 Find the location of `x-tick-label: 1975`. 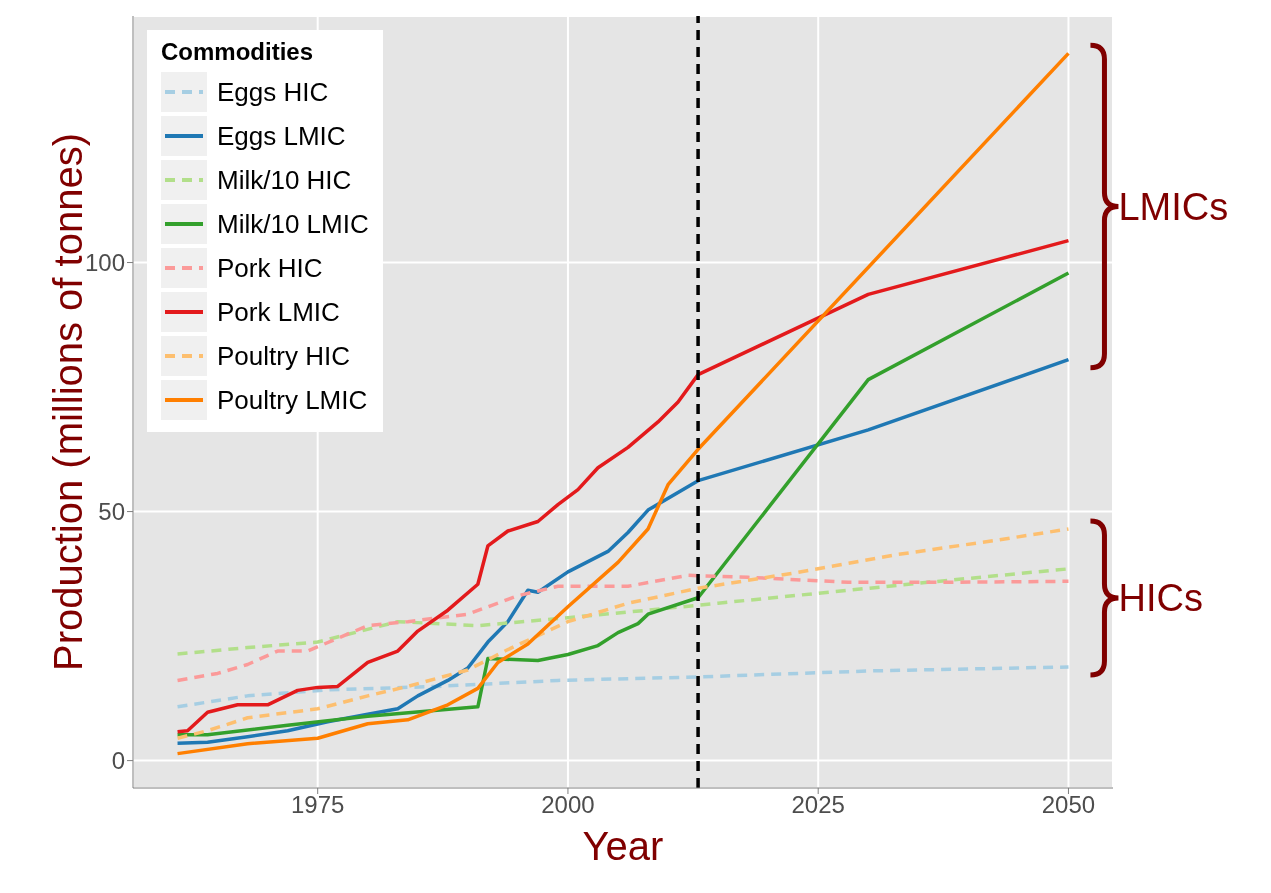

x-tick-label: 1975 is located at coordinates (317, 805).